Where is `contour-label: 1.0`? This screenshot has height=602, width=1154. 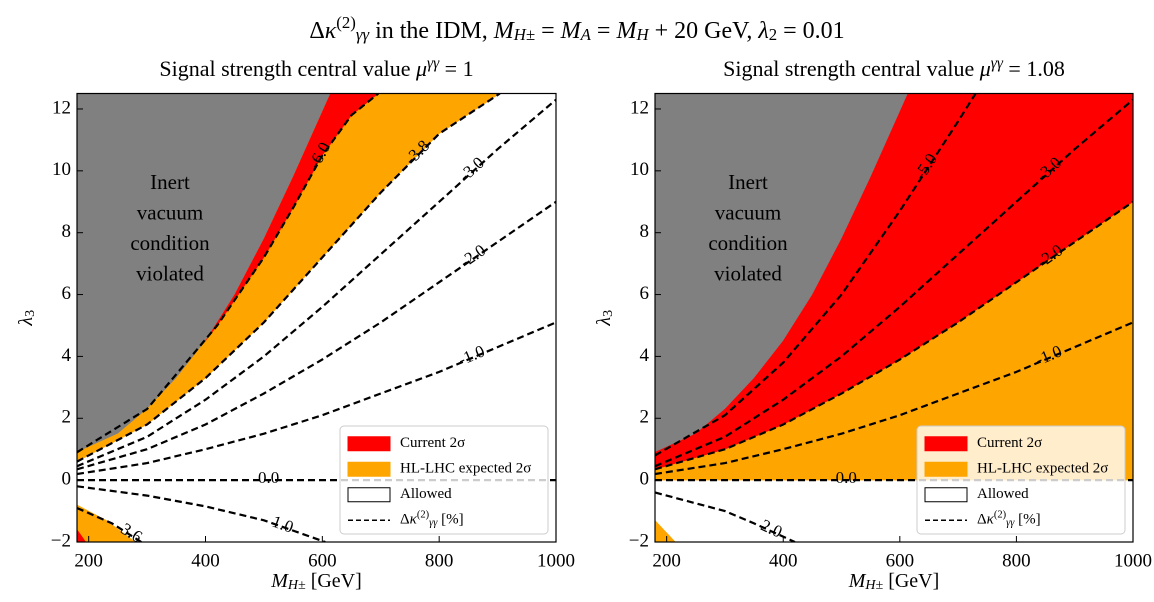 contour-label: 1.0 is located at coordinates (283, 524).